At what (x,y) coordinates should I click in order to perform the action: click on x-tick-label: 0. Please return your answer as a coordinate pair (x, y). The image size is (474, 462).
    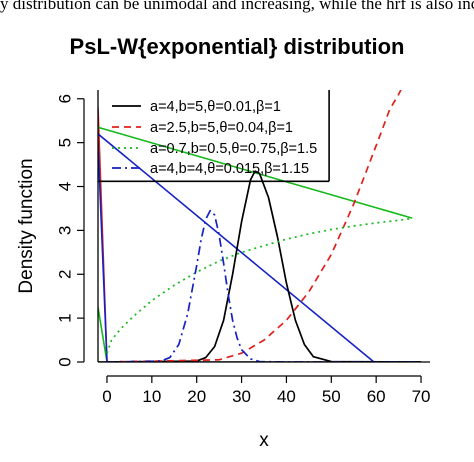
    Looking at the image, I should click on (106, 396).